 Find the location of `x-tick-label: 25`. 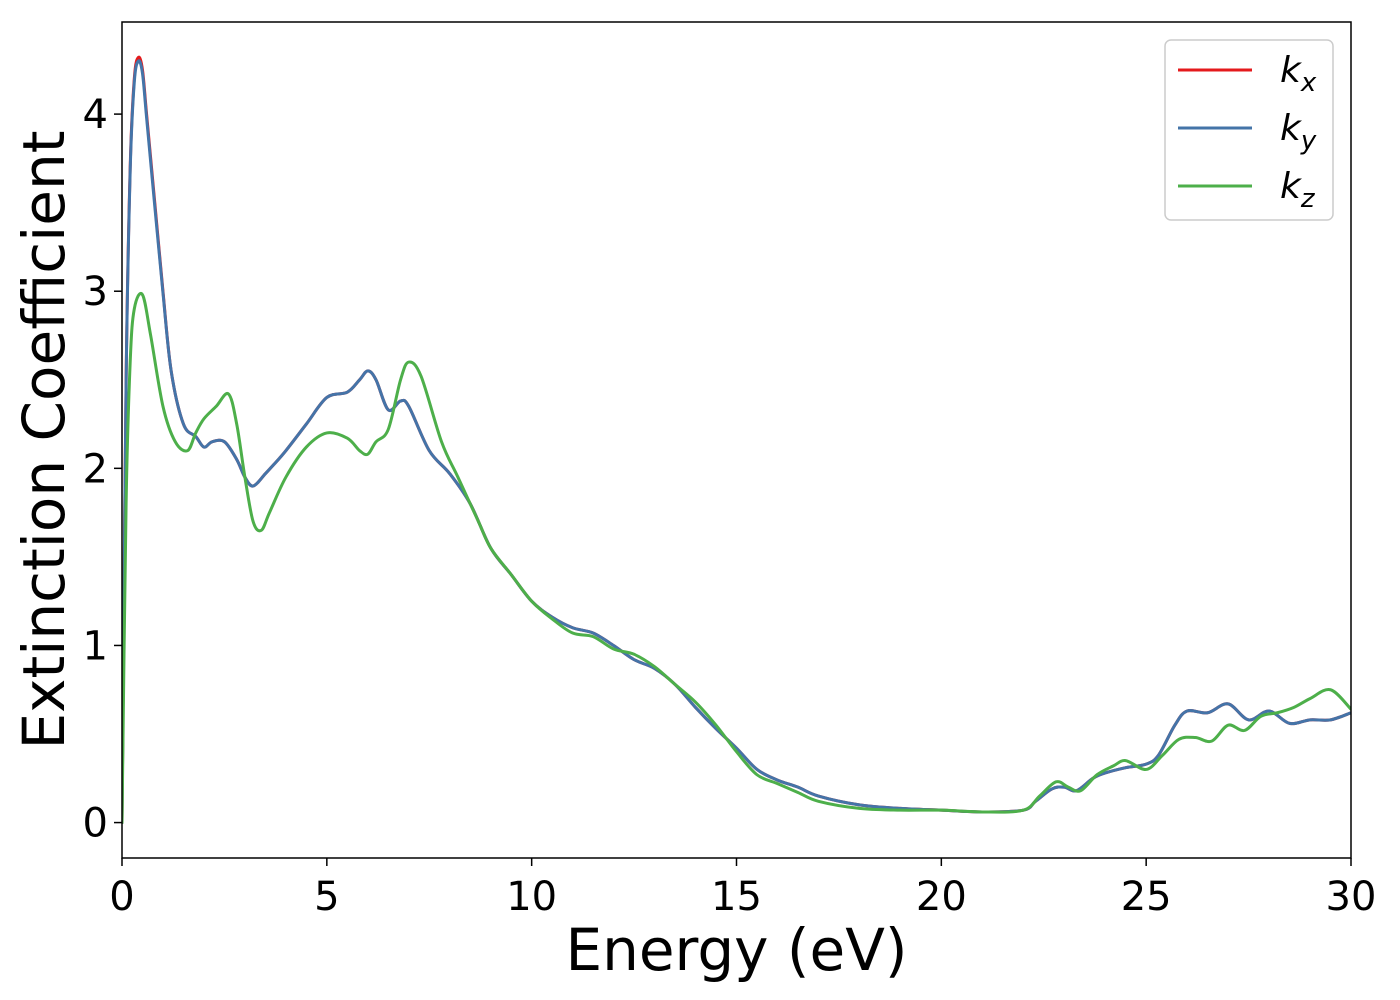

x-tick-label: 25 is located at coordinates (1146, 897).